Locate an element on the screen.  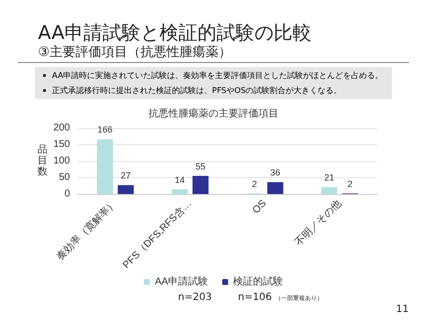
y-tick-label: 100 is located at coordinates (61, 161).